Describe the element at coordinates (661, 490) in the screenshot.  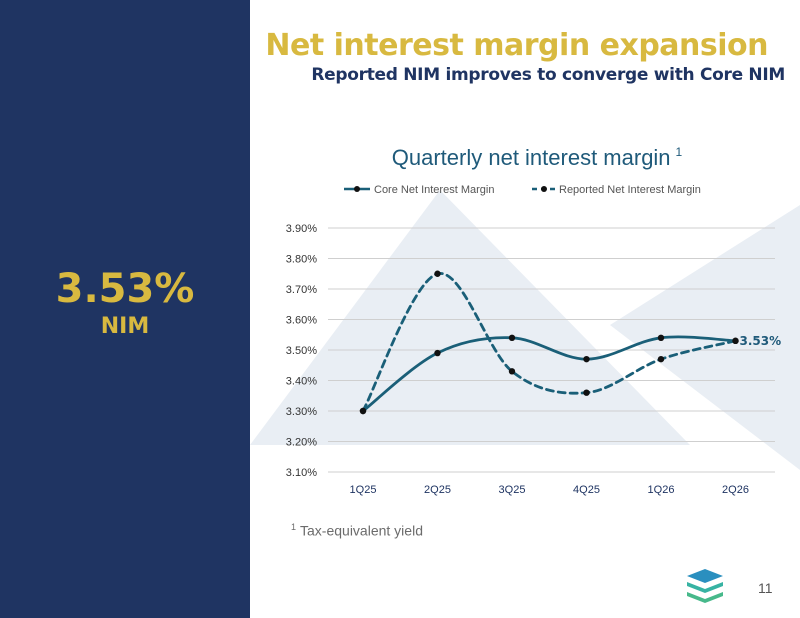
I see `x-tick-label: 1Q26` at that location.